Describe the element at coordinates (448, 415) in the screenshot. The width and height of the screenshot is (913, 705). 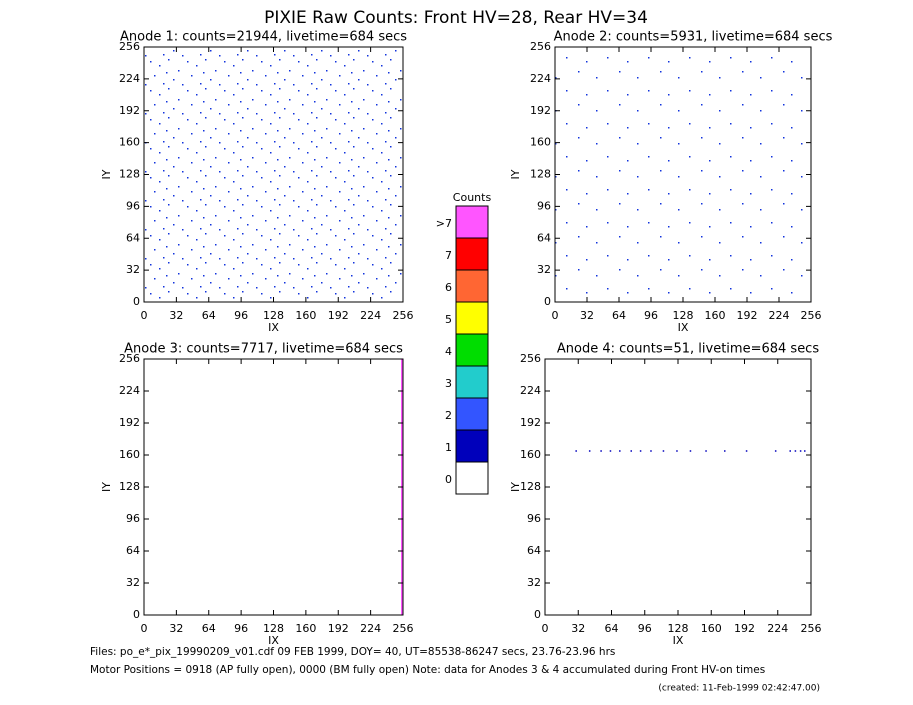
I see `colorbar-label: 2` at that location.